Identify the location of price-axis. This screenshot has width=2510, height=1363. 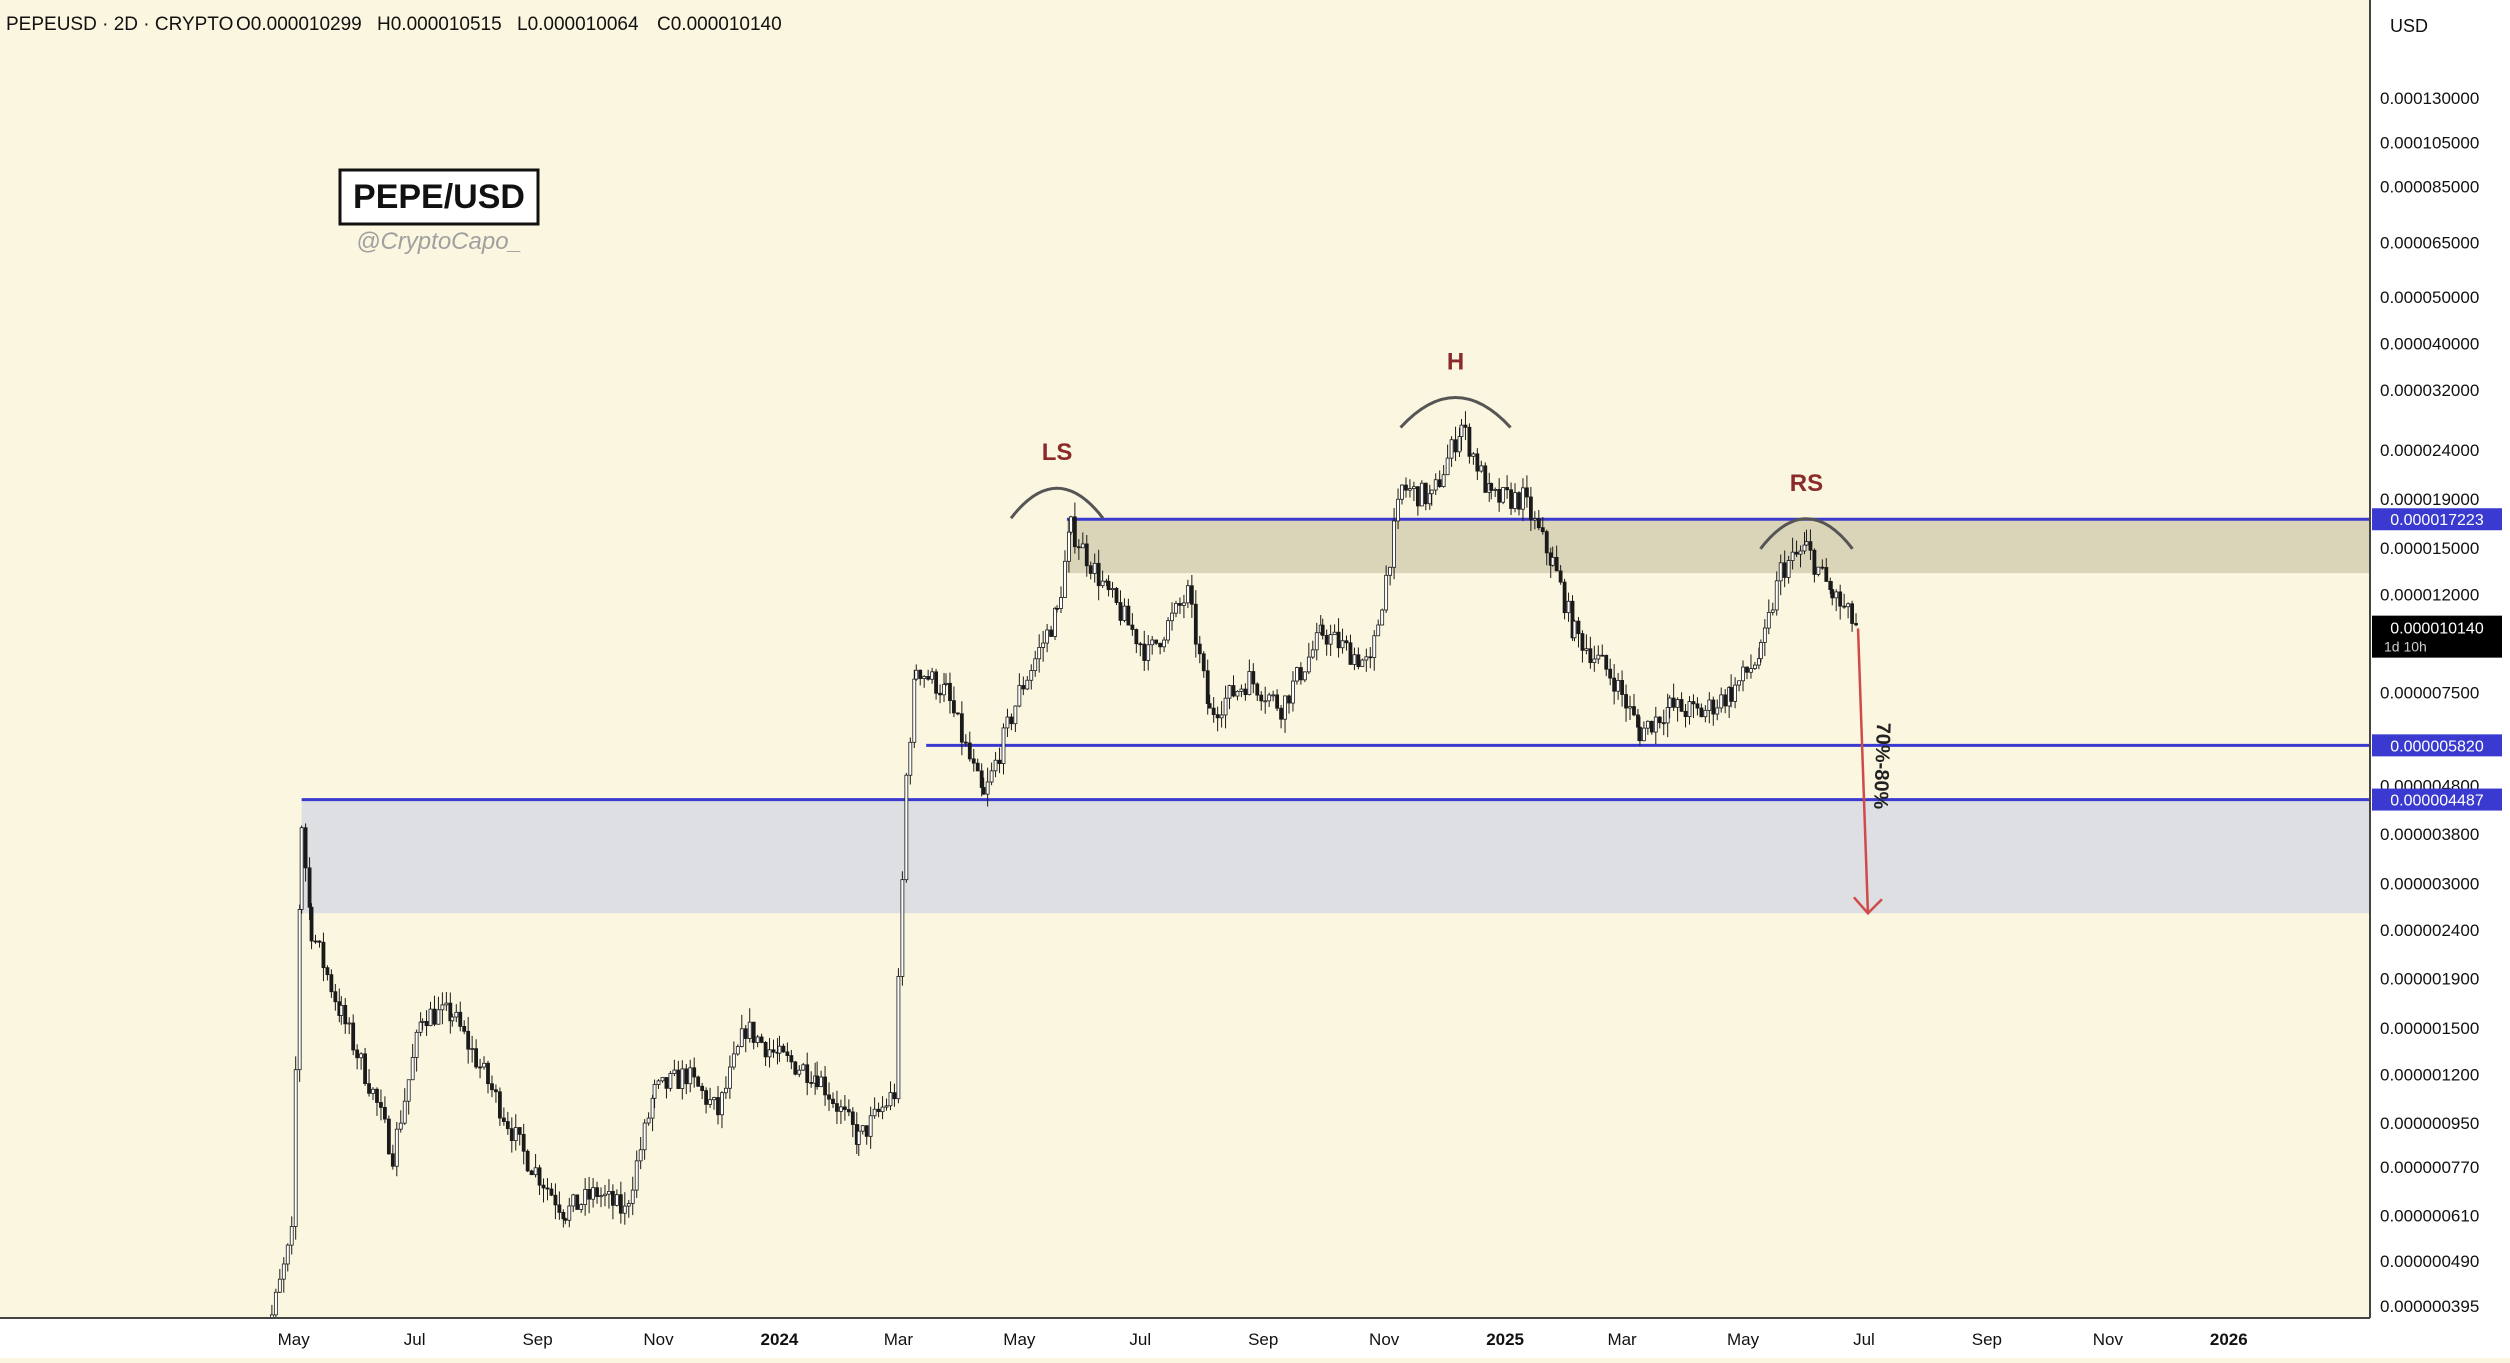
(2440, 659).